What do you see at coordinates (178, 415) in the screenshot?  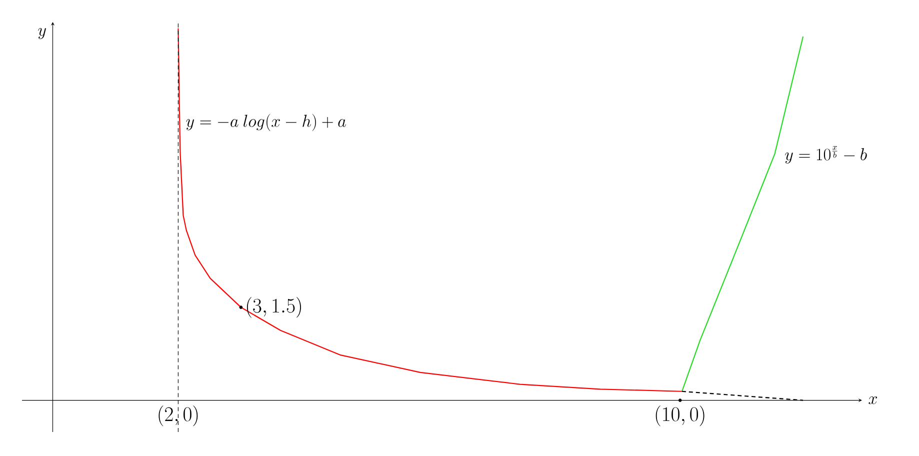 I see `x-tick-label: $(2,0)$` at bounding box center [178, 415].